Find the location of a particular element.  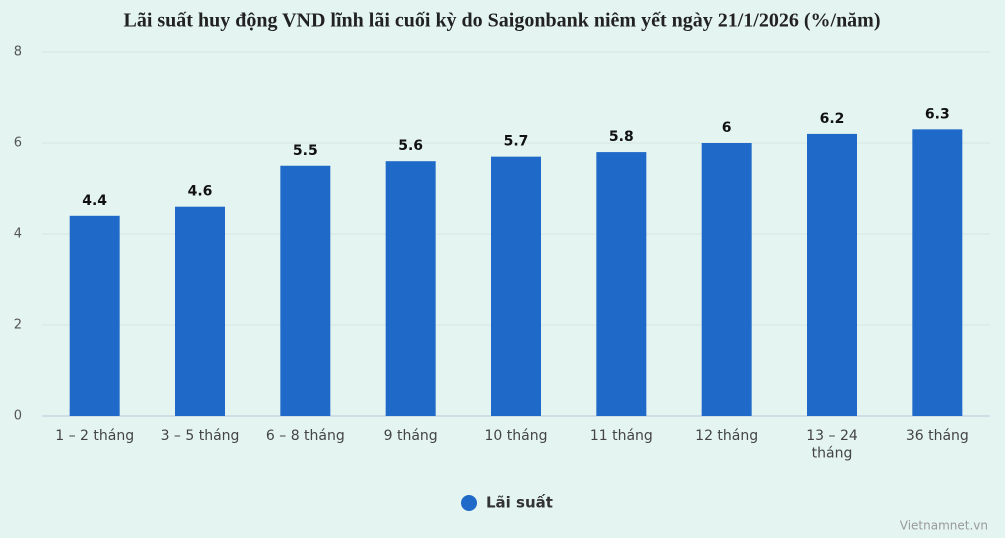

y-tick-label: 2 is located at coordinates (18, 325).